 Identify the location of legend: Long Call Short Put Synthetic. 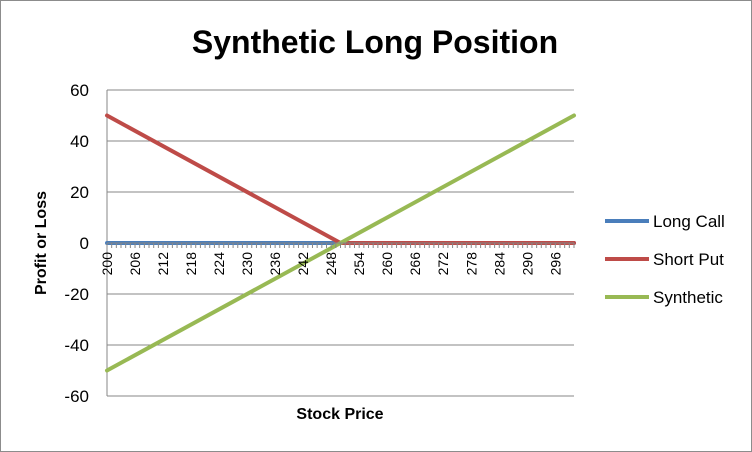
(665, 259).